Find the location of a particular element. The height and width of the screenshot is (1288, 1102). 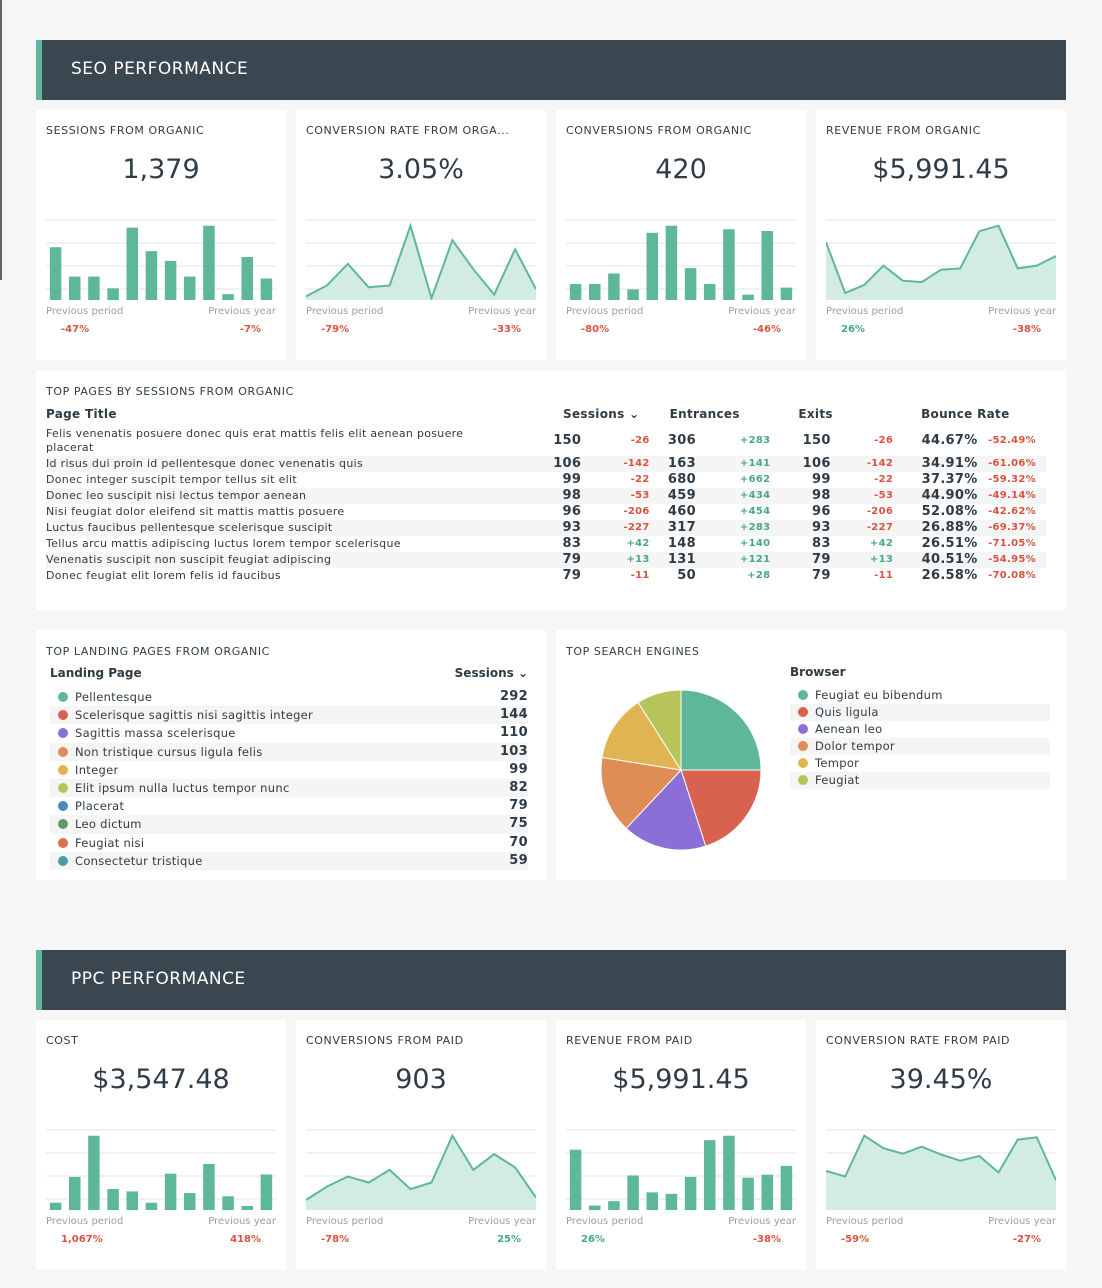

legend-item: Tempor is located at coordinates (920, 763).